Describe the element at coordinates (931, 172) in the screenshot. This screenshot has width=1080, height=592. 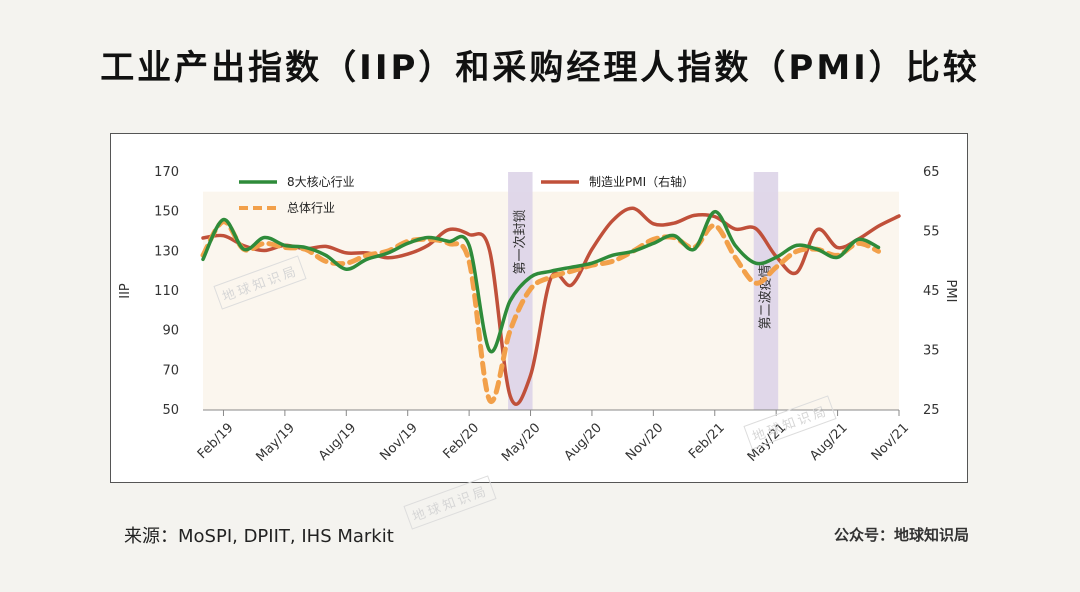
I see `y-right-tick-label: 65` at that location.